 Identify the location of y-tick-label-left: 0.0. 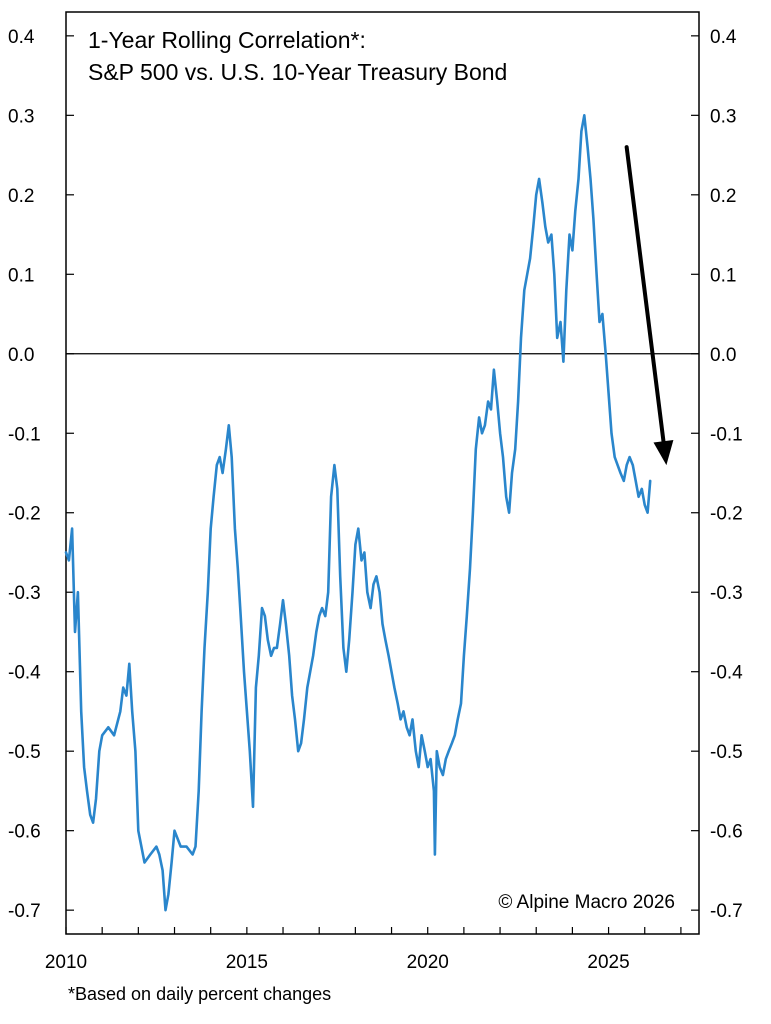
(21, 355).